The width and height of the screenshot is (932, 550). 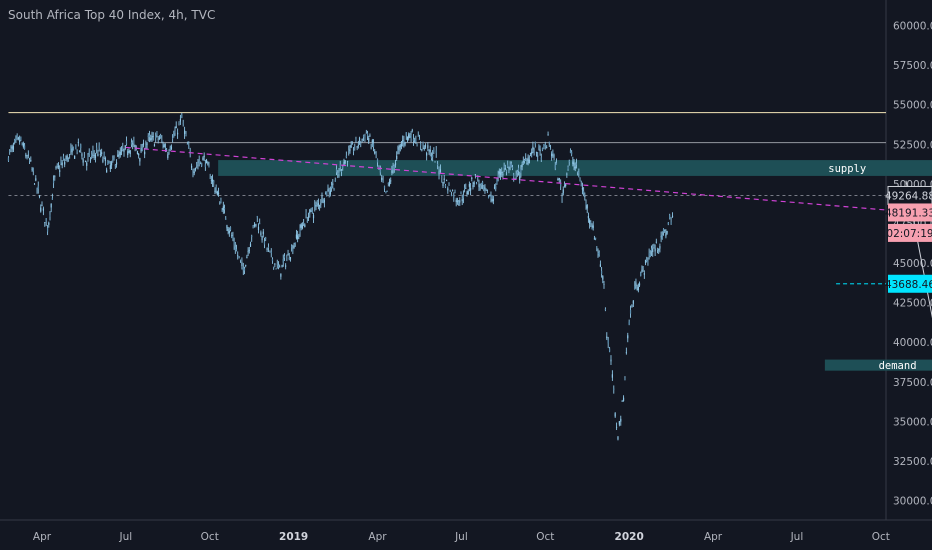 I want to click on price-badge-cyan: 43688.46, so click(x=908, y=283).